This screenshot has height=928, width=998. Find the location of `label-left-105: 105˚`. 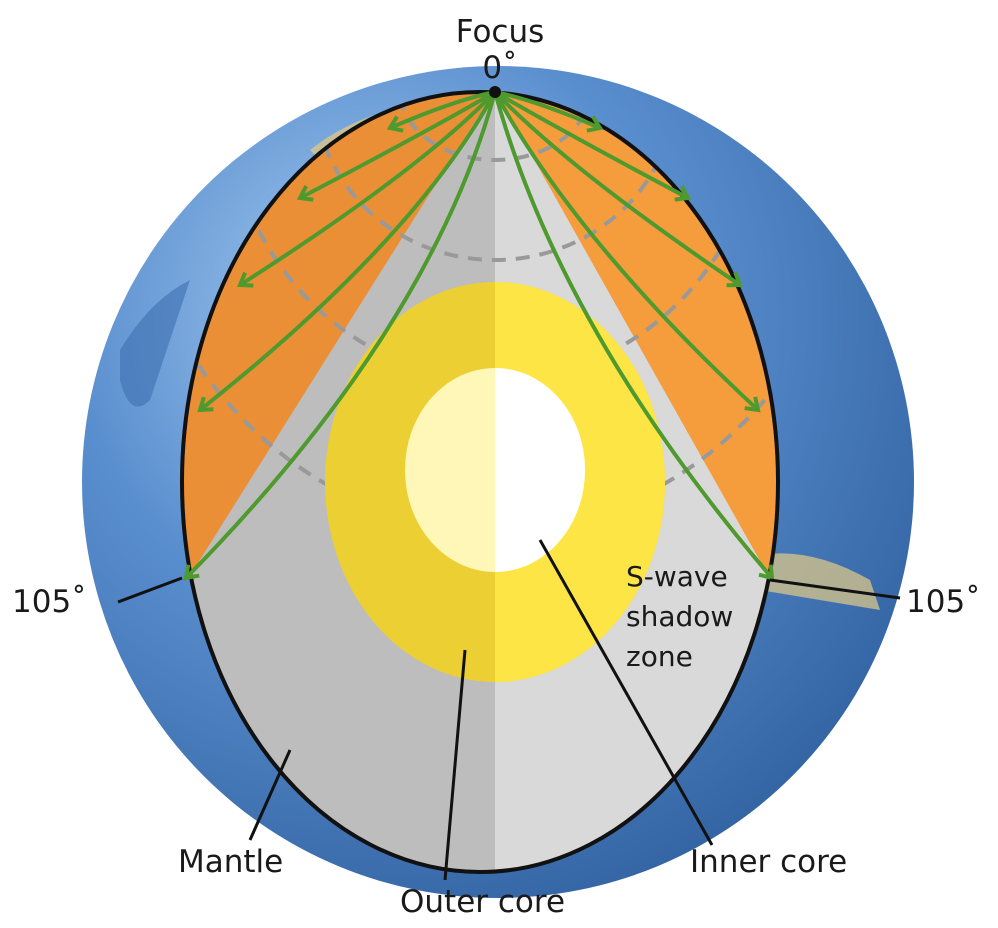

label-left-105: 105˚ is located at coordinates (49, 602).